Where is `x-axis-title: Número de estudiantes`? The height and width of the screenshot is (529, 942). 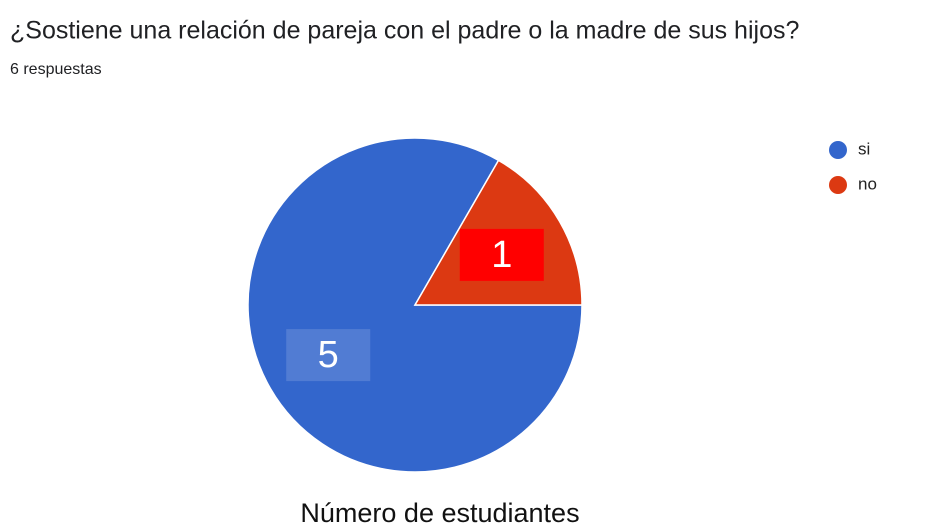
x-axis-title: Número de estudiantes is located at coordinates (439, 513).